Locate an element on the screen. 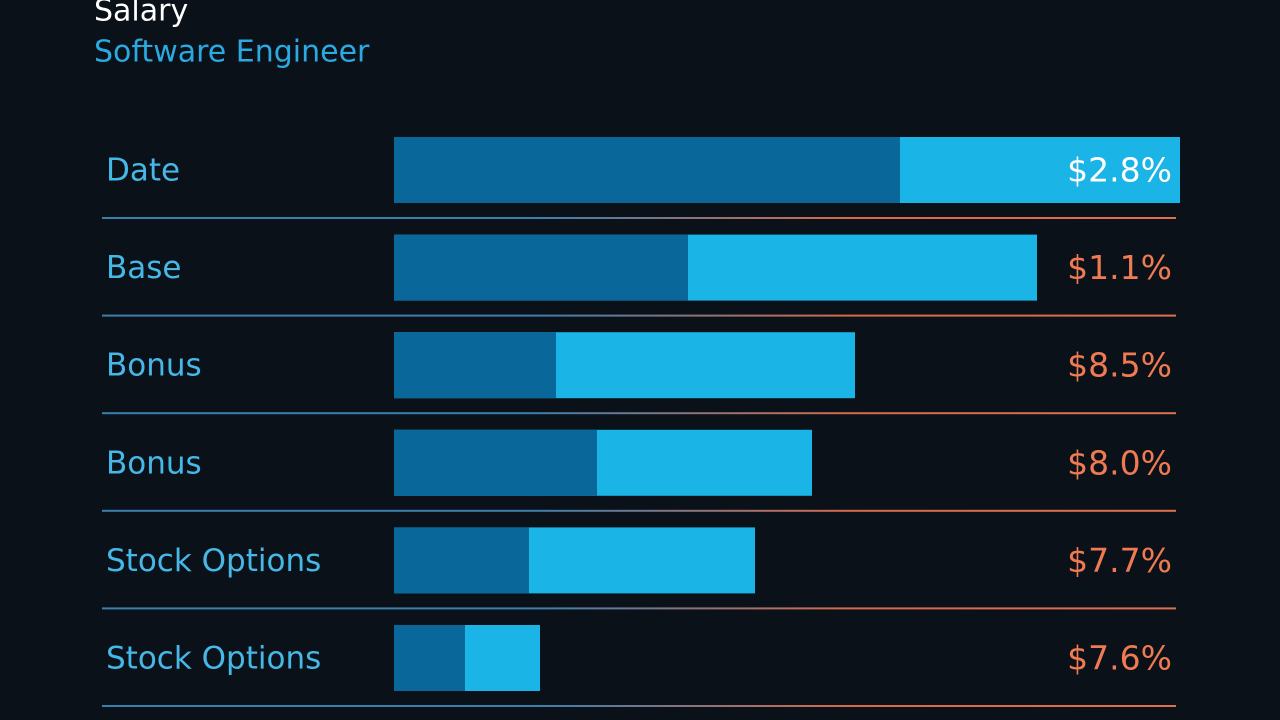  row-value: $8.0% is located at coordinates (1119, 462).